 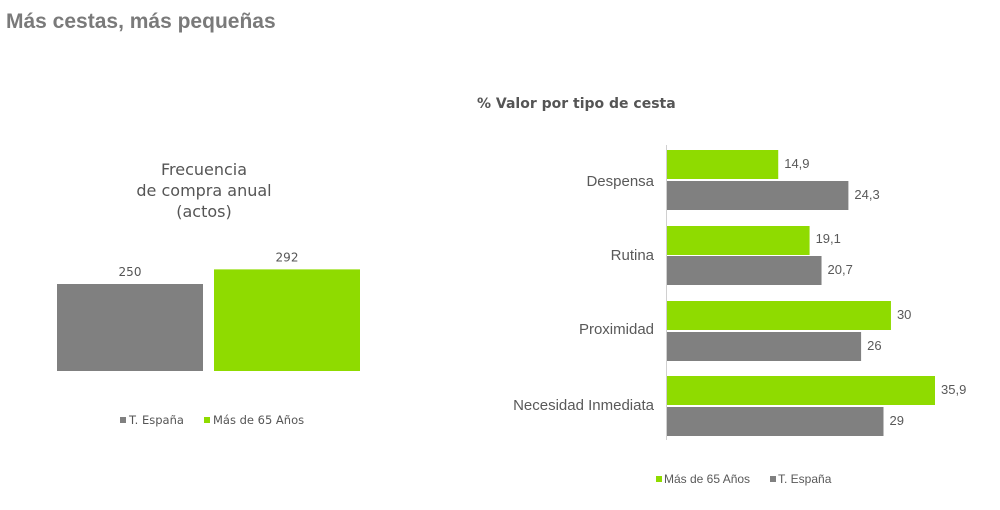 I want to click on bar-mas-65-despensa, so click(x=723, y=164).